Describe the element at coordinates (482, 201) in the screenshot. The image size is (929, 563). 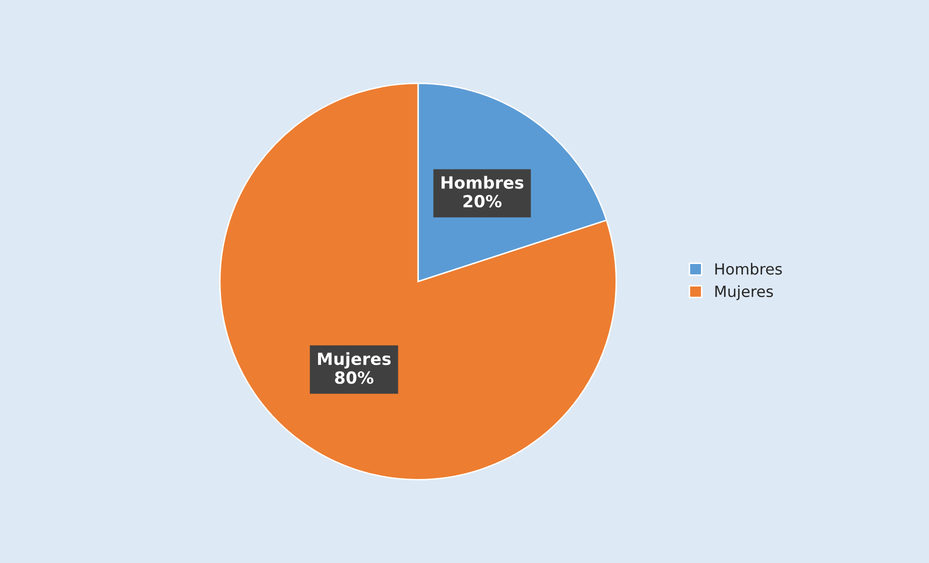
I see `data-label: 20%` at that location.